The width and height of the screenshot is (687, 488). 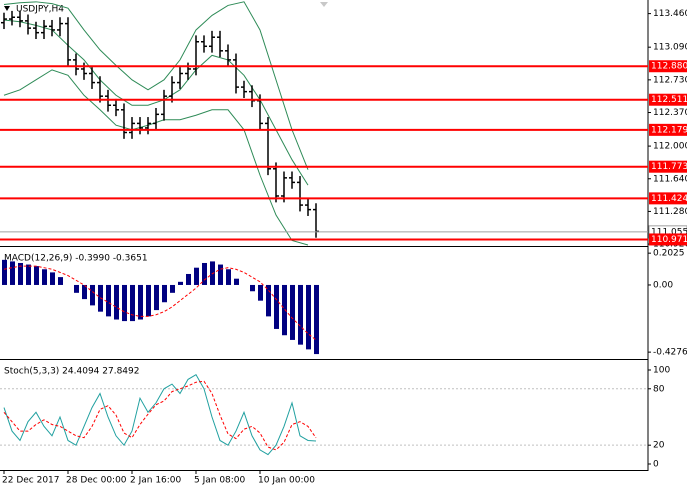 I want to click on y-tick-label: 20, so click(x=659, y=446).